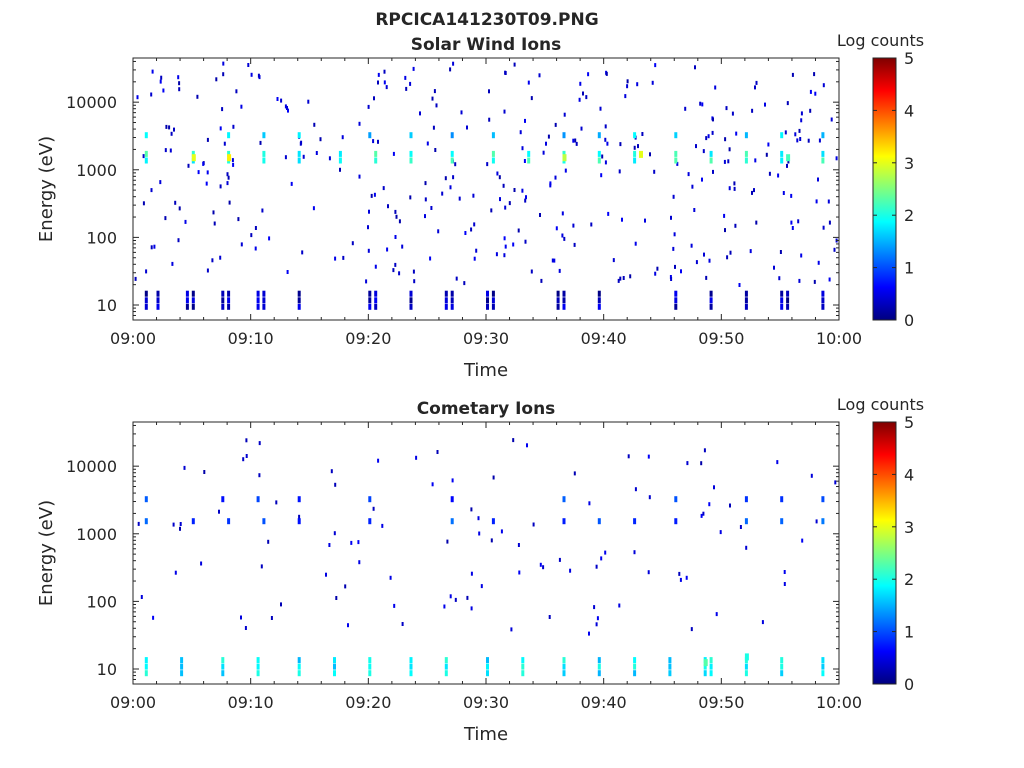 The height and width of the screenshot is (768, 1024). I want to click on x-tick-label: 09:30, so click(486, 702).